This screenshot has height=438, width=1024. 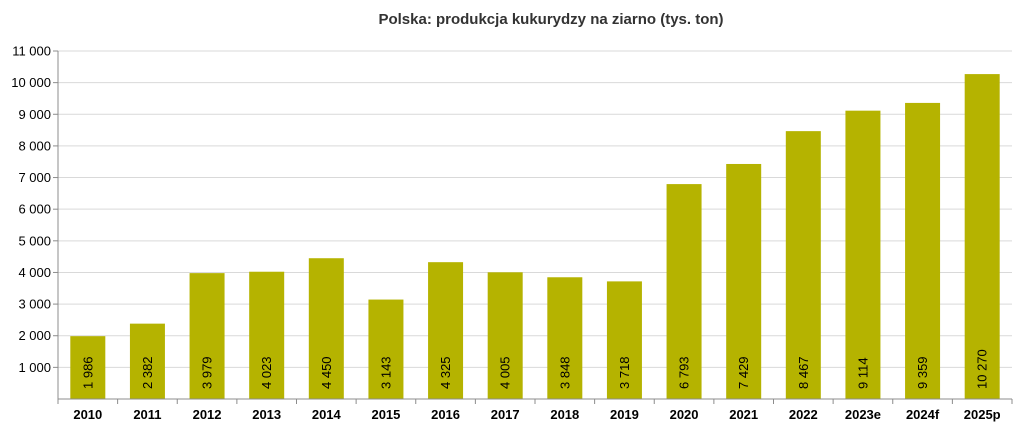 I want to click on bar-2017, so click(x=505, y=335).